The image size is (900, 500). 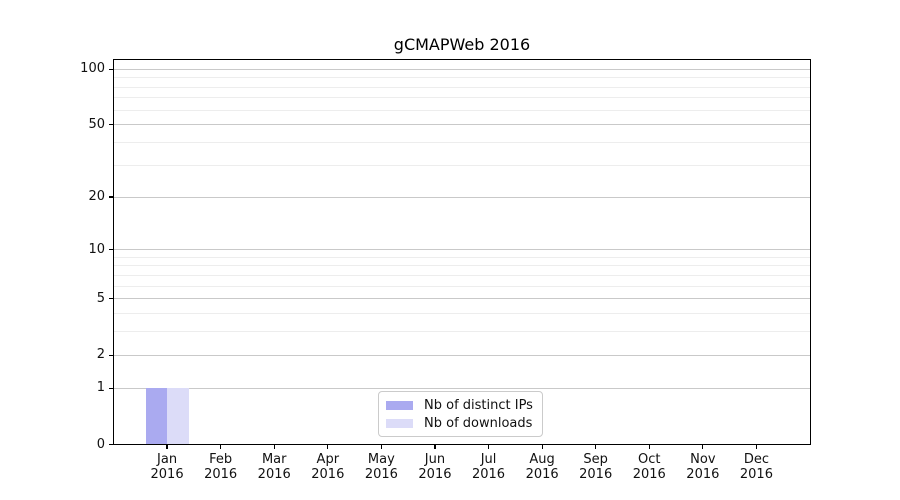 What do you see at coordinates (399, 423) in the screenshot?
I see `legend-swatch-downloads-icon` at bounding box center [399, 423].